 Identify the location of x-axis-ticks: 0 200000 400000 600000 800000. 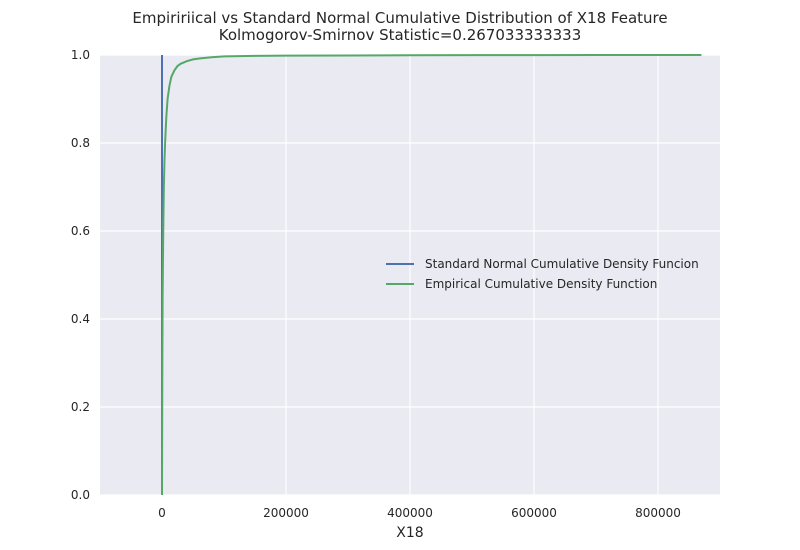
(419, 513).